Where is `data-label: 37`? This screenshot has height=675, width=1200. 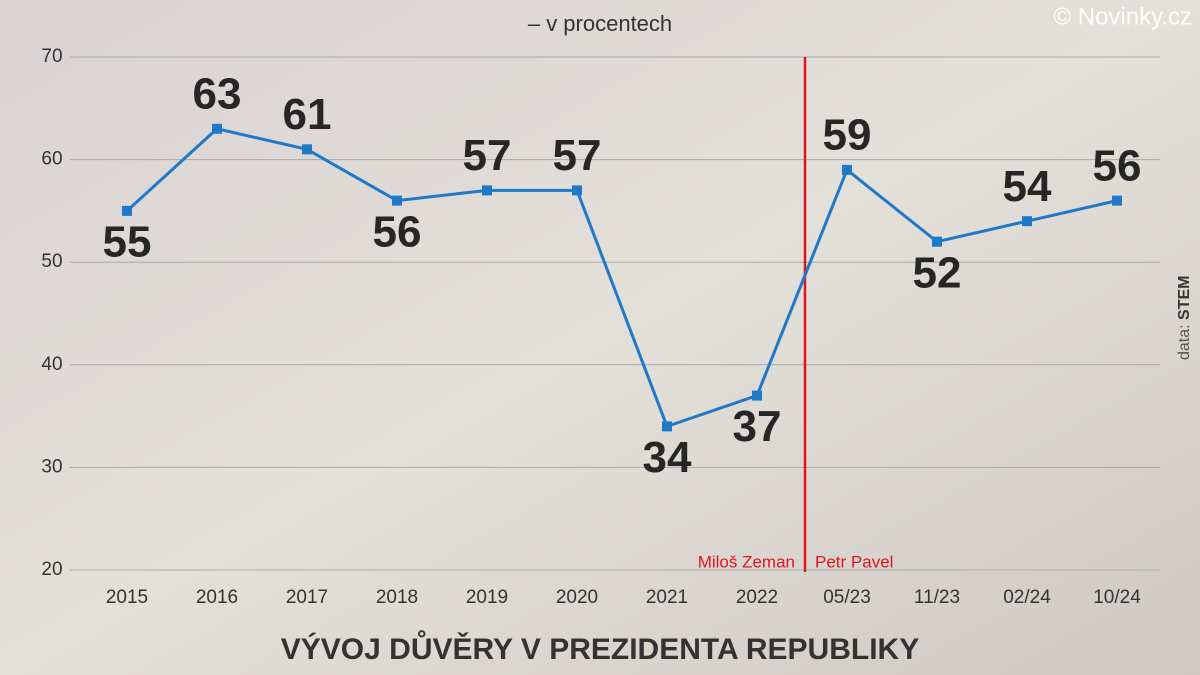
data-label: 37 is located at coordinates (757, 426).